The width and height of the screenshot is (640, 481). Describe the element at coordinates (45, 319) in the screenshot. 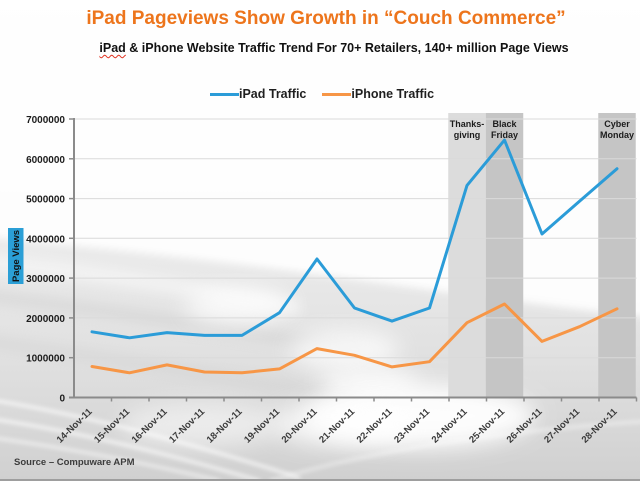

I see `svg-text: 2000000` at that location.